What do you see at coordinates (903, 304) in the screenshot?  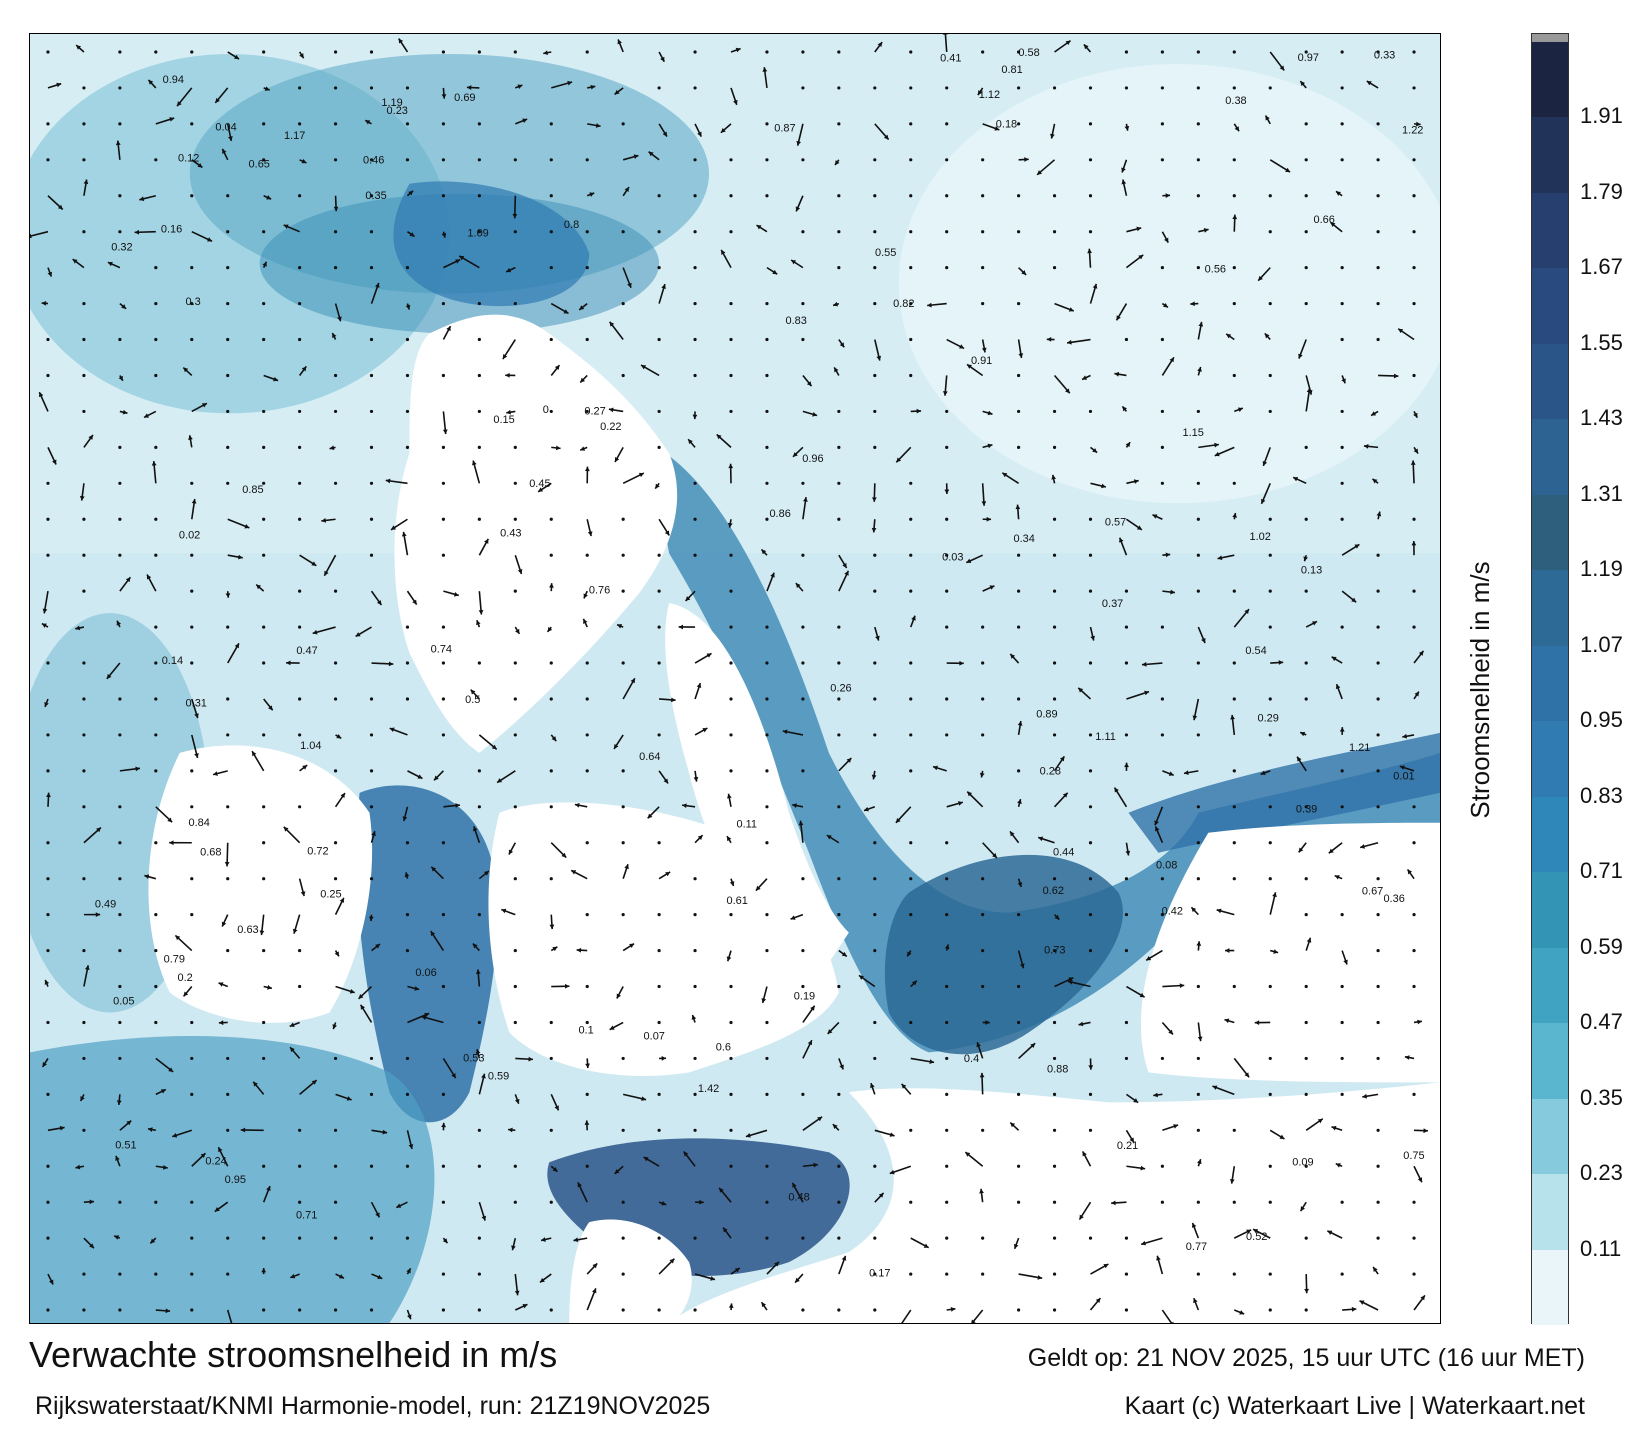 I see `speed-label: 0.82` at bounding box center [903, 304].